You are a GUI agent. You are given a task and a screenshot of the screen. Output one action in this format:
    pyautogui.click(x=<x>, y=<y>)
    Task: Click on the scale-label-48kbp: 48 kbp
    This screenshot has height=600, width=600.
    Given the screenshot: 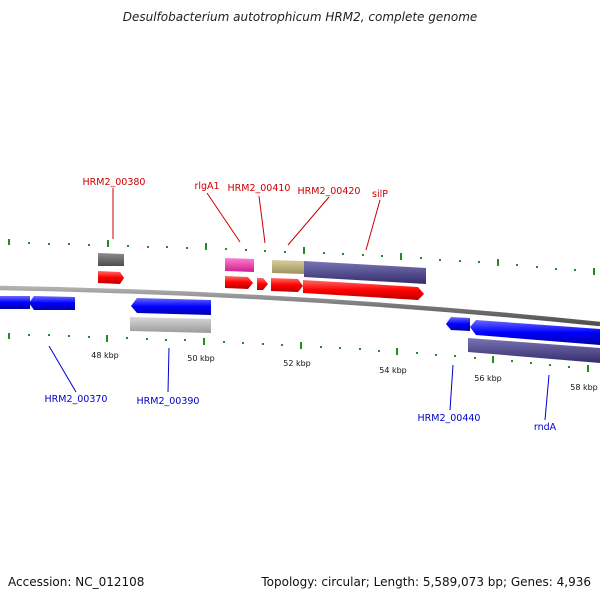 What is the action you would take?
    pyautogui.click(x=105, y=355)
    